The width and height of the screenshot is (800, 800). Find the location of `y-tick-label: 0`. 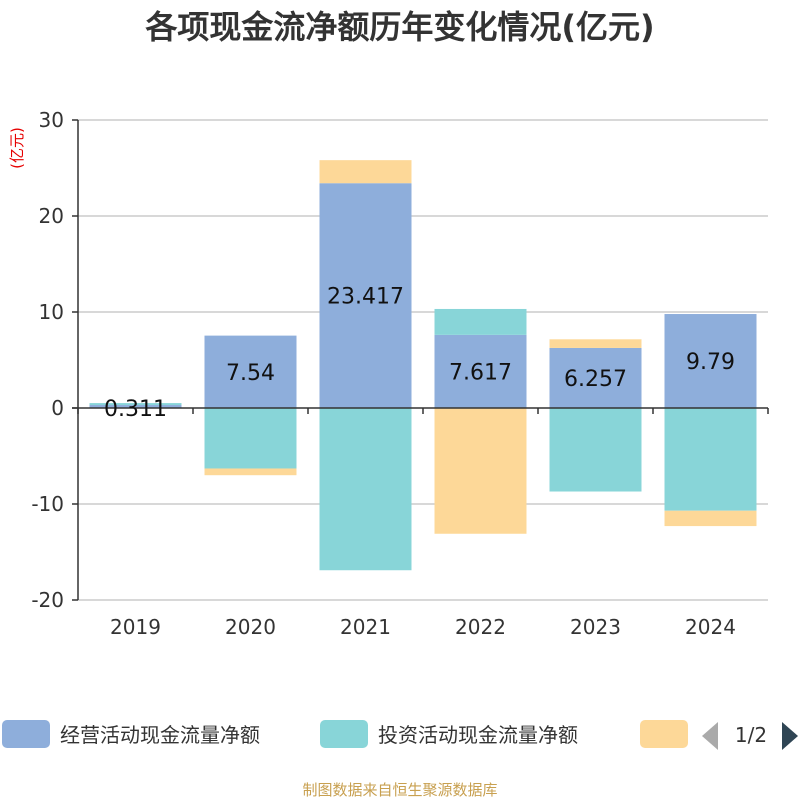

y-tick-label: 0 is located at coordinates (57, 408).